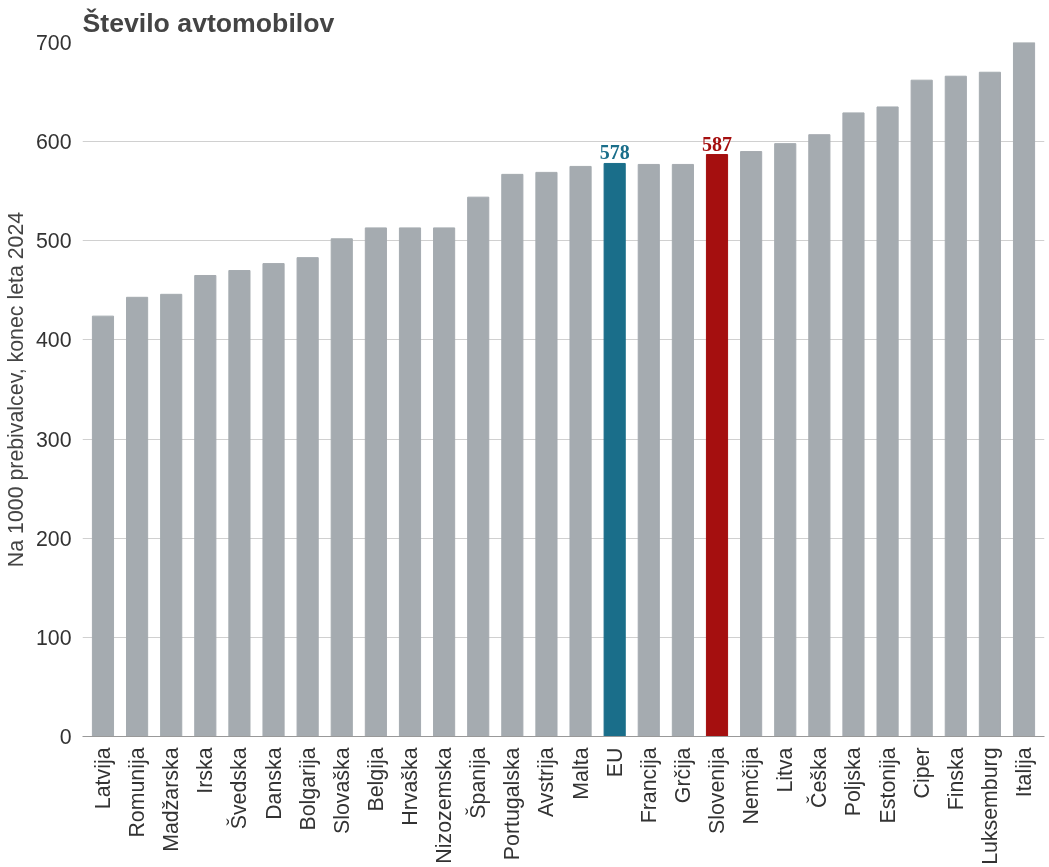  What do you see at coordinates (239, 788) in the screenshot?
I see `x-tick-label: Švedska` at bounding box center [239, 788].